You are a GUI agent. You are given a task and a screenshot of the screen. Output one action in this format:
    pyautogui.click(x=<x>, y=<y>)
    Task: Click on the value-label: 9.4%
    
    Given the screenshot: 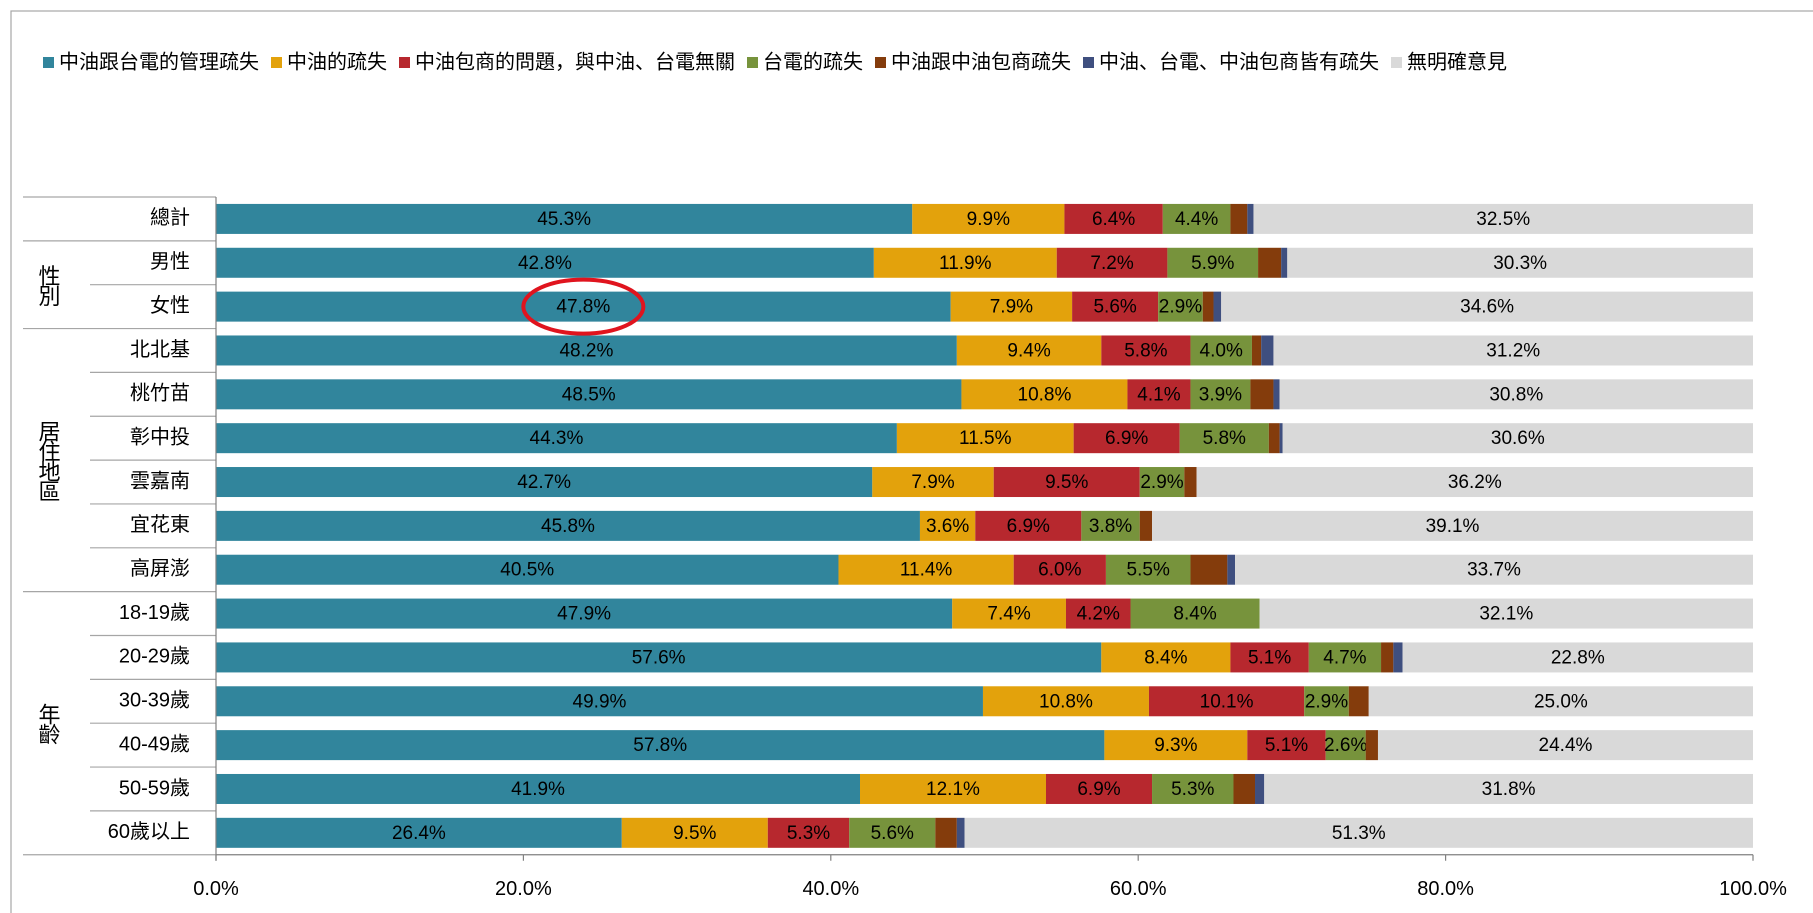 What is the action you would take?
    pyautogui.click(x=1028, y=350)
    